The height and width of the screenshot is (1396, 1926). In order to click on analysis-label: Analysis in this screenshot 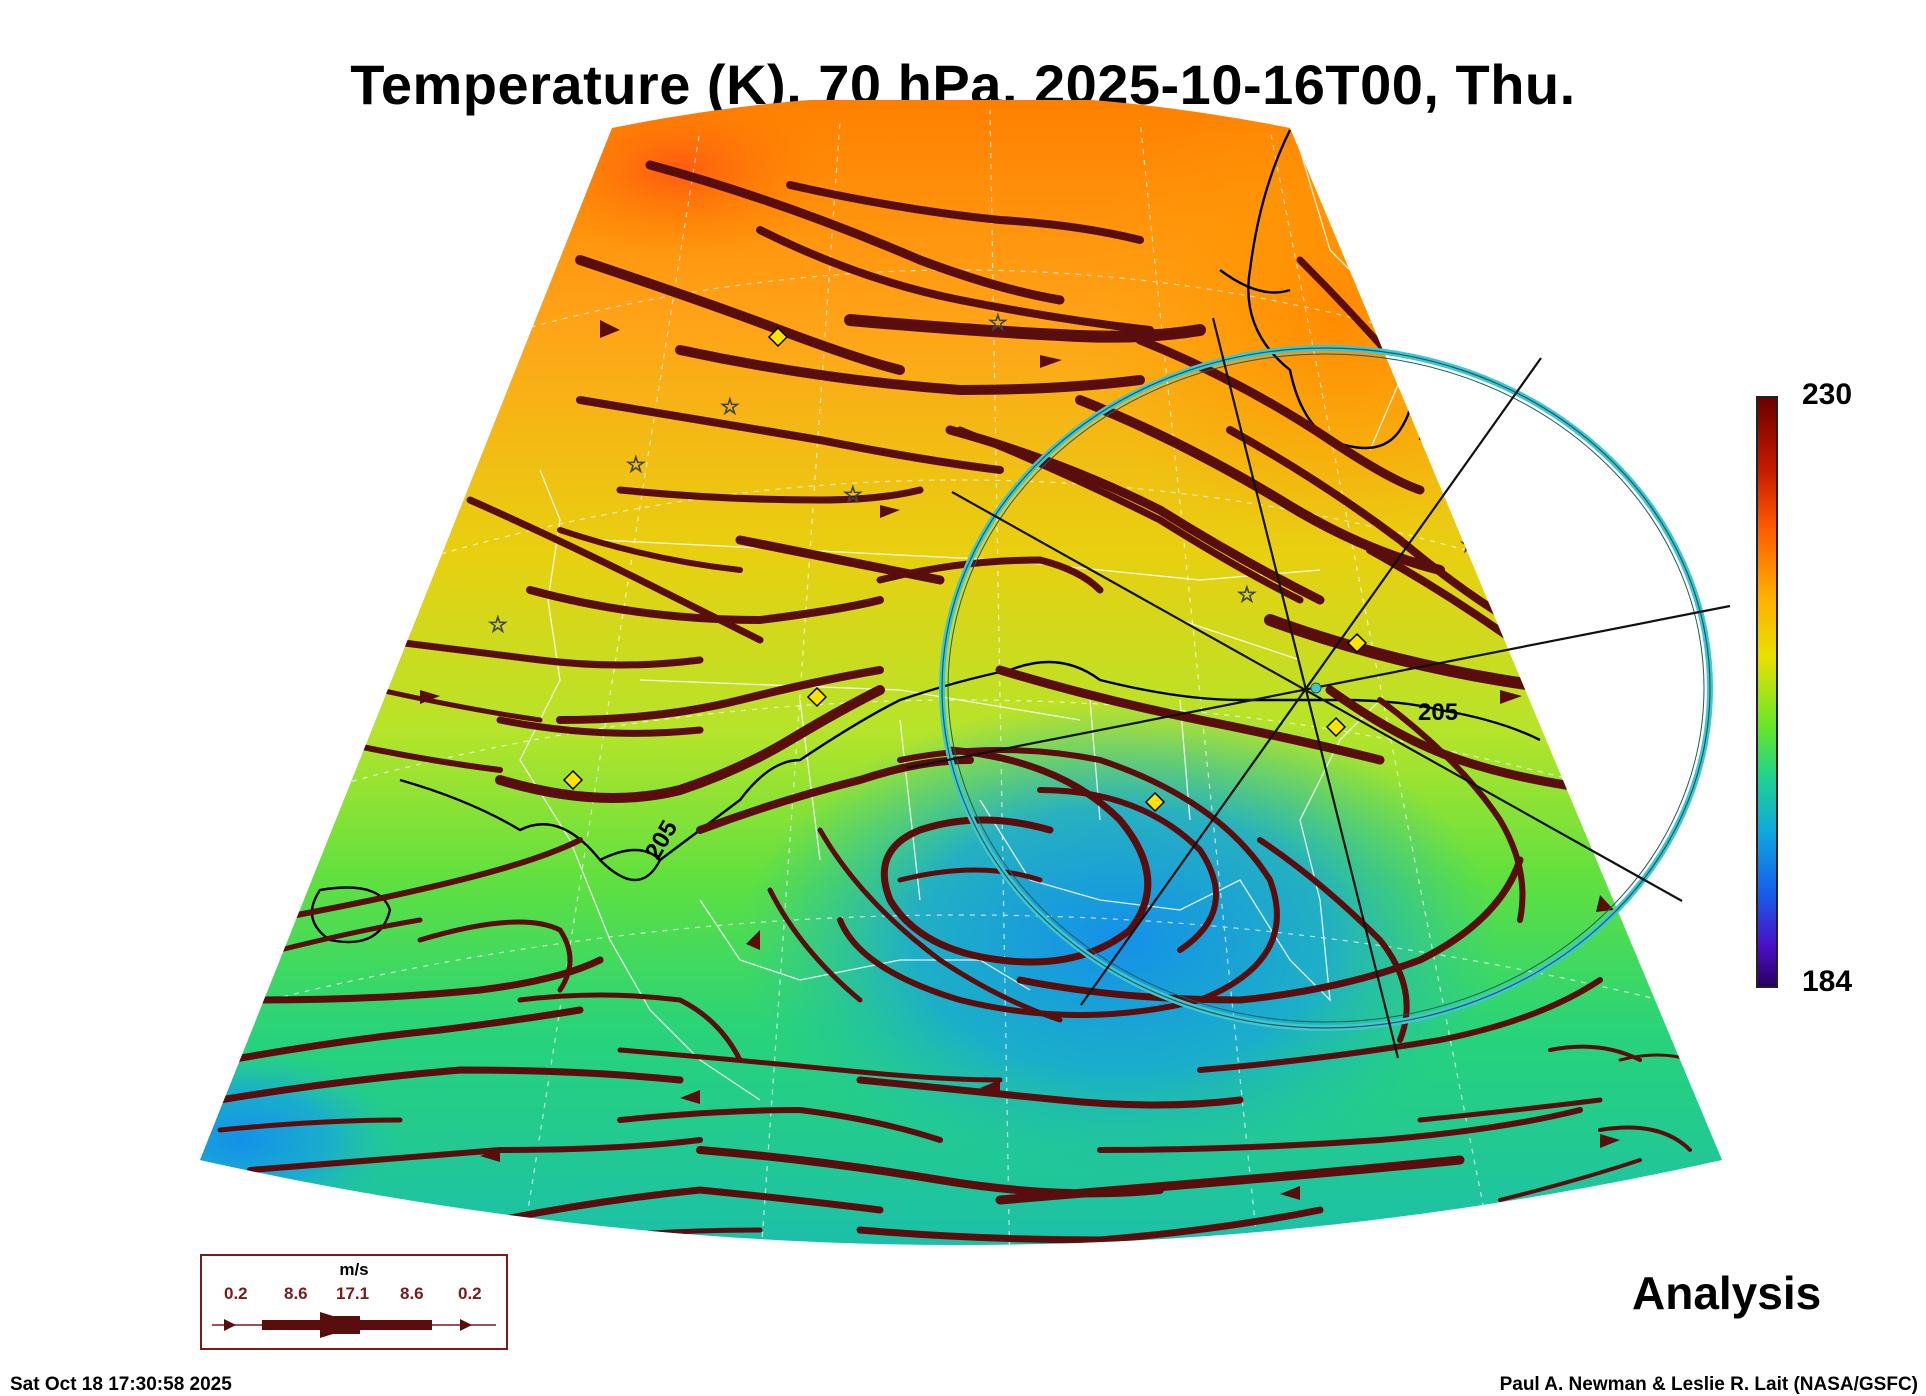, I will do `click(1727, 1293)`.